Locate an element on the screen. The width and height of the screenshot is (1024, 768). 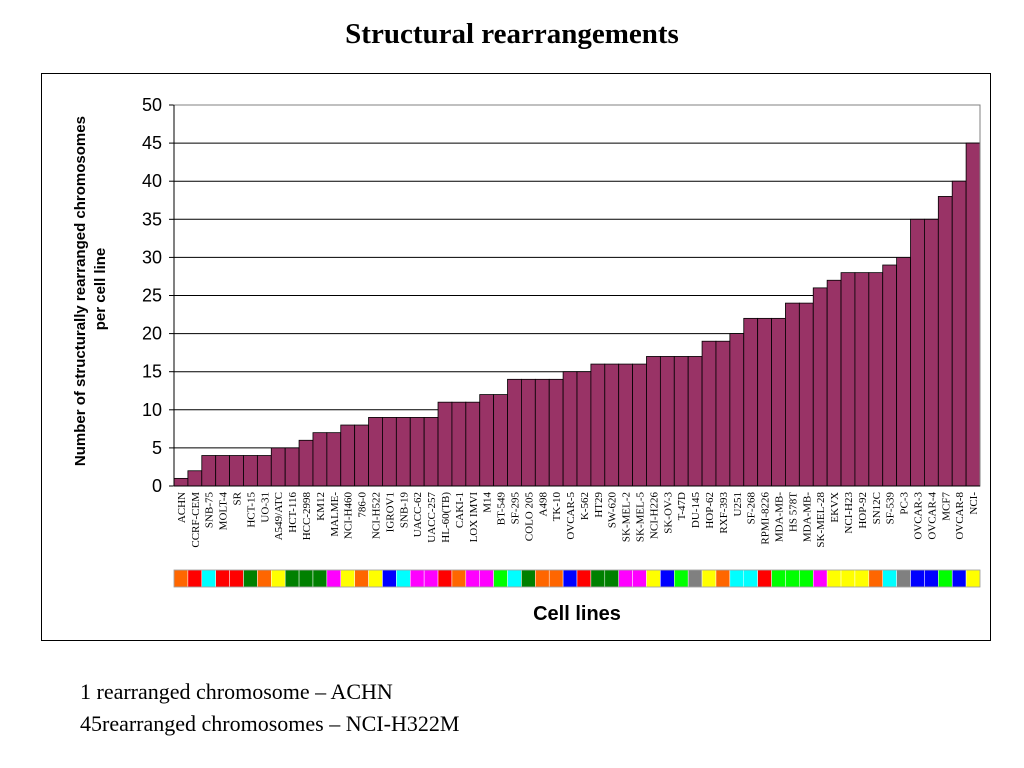
x-category-label: SK-MEL-28 is located at coordinates (821, 520).